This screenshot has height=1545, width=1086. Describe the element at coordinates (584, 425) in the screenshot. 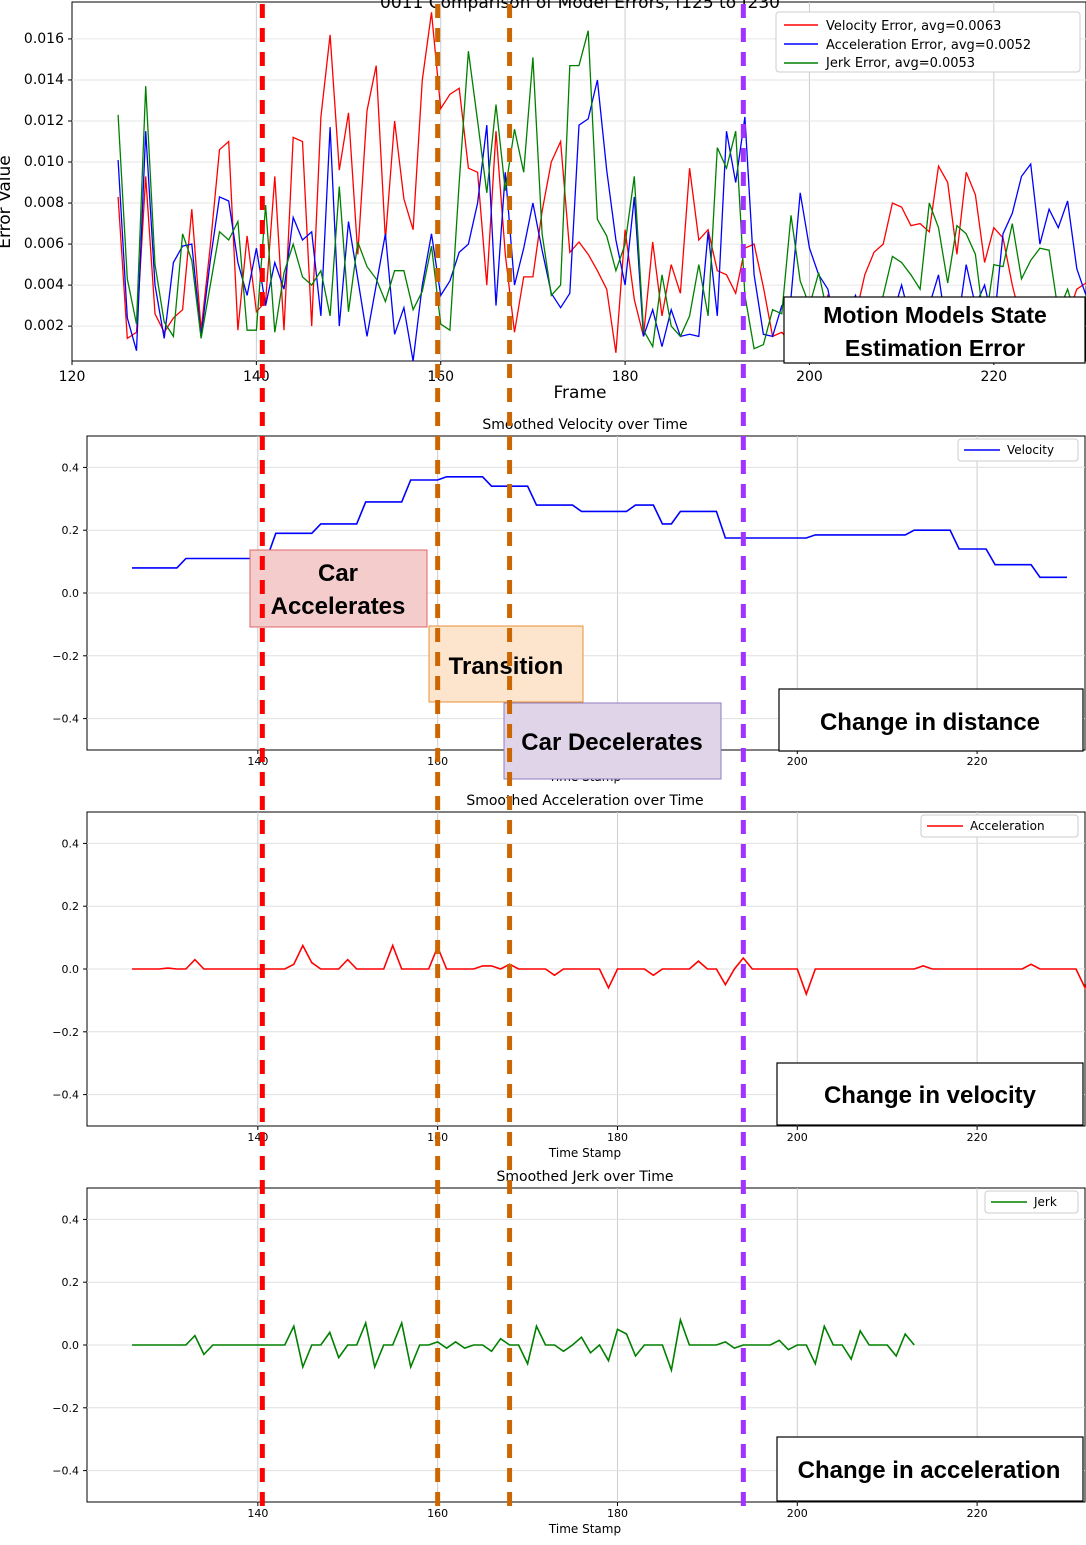

I see `chart-title: Smoothed Velocity over Time` at that location.